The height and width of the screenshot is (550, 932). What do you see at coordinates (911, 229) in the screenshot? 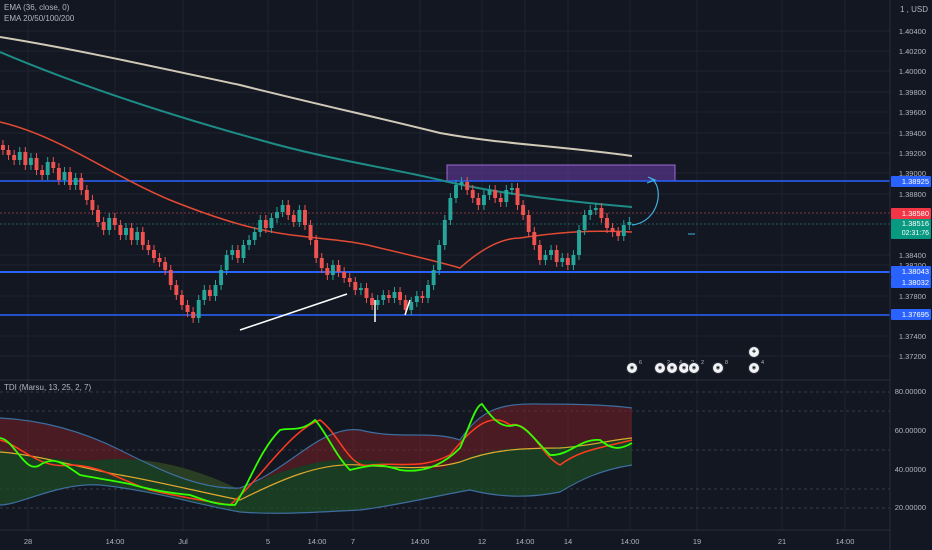
I see `last-price-label: 1.38516 02:31:76` at bounding box center [911, 229].